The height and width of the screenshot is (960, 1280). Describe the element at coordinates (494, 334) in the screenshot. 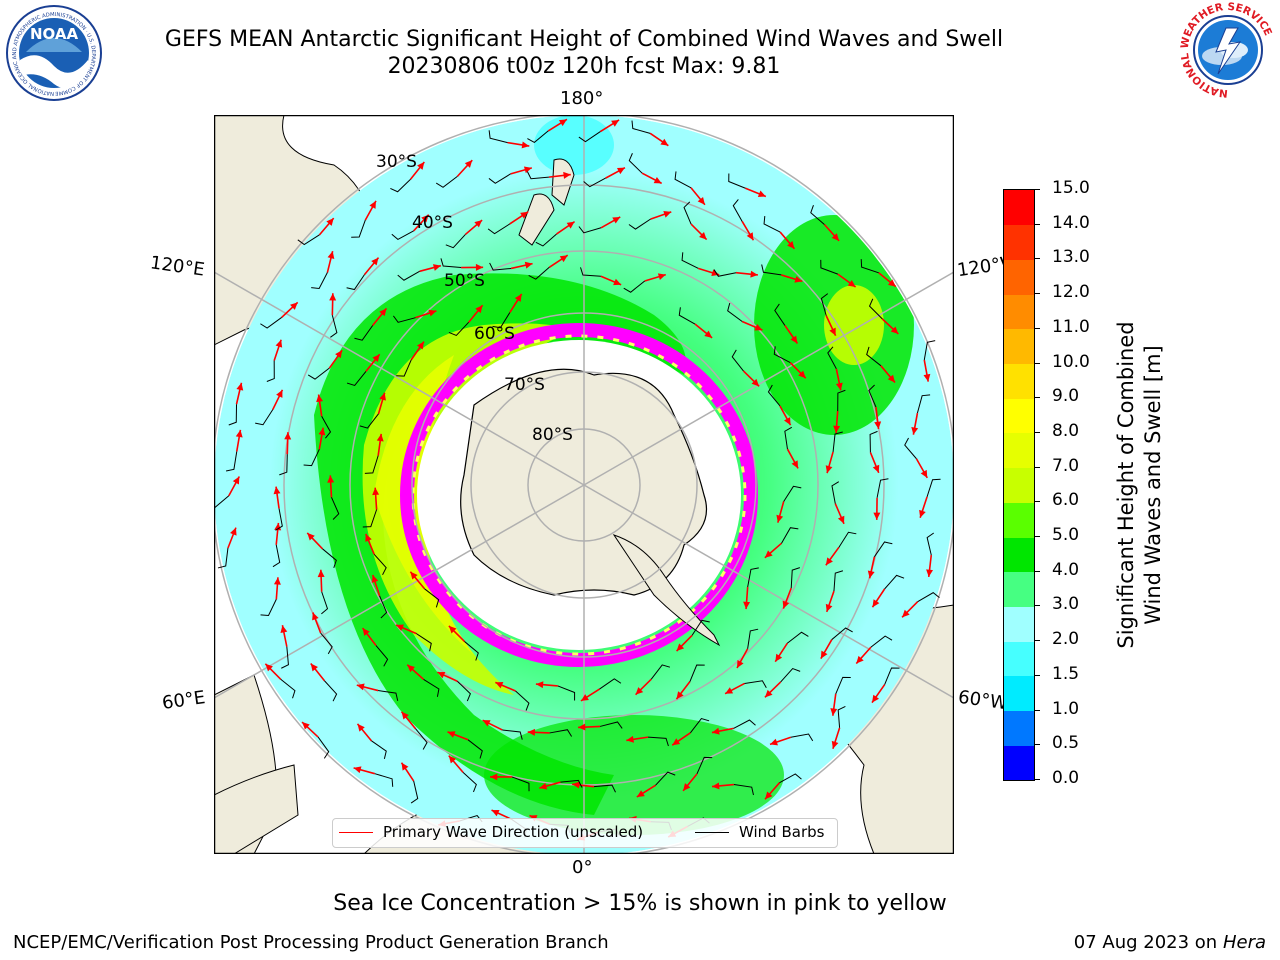

I see `lat-label-60s: 60°S` at that location.